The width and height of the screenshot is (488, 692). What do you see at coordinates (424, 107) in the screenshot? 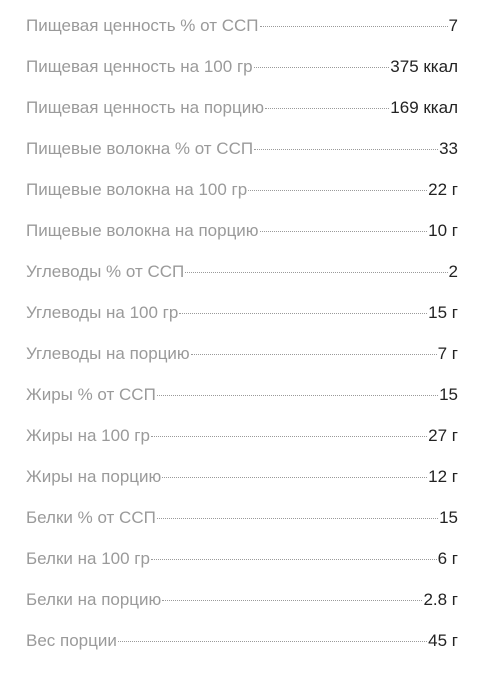
I see `nutrition-value: 169 ккал` at bounding box center [424, 107].